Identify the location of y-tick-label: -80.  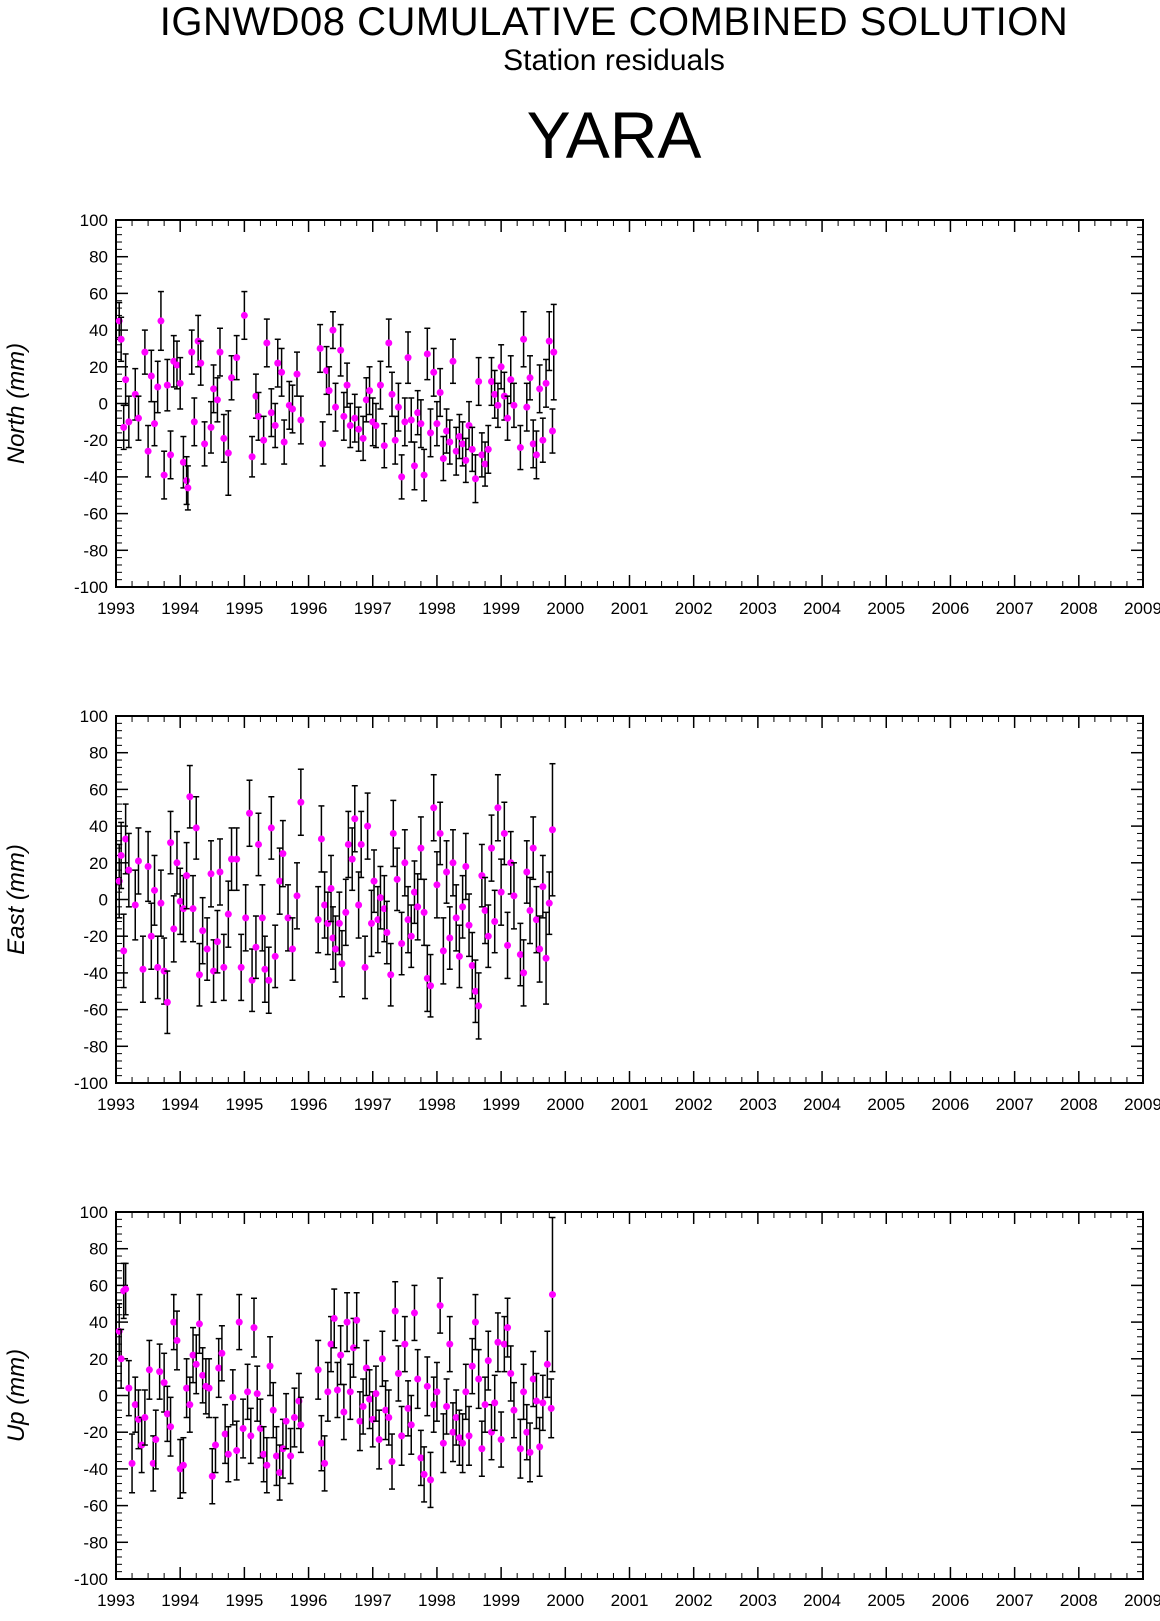
(95, 550).